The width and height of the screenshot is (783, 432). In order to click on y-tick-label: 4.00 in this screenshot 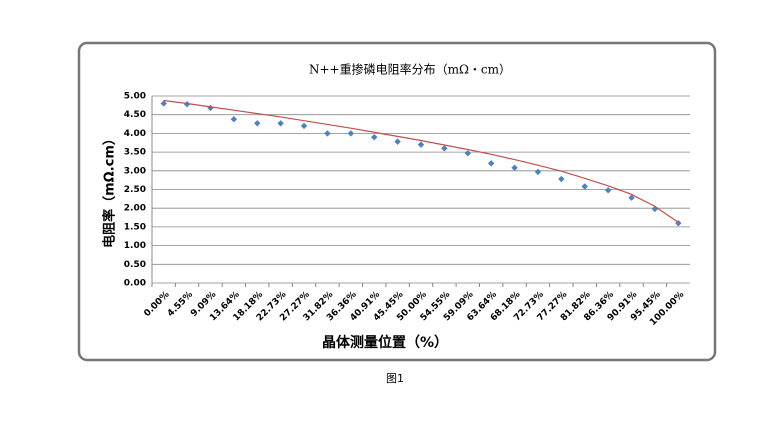, I will do `click(135, 134)`.